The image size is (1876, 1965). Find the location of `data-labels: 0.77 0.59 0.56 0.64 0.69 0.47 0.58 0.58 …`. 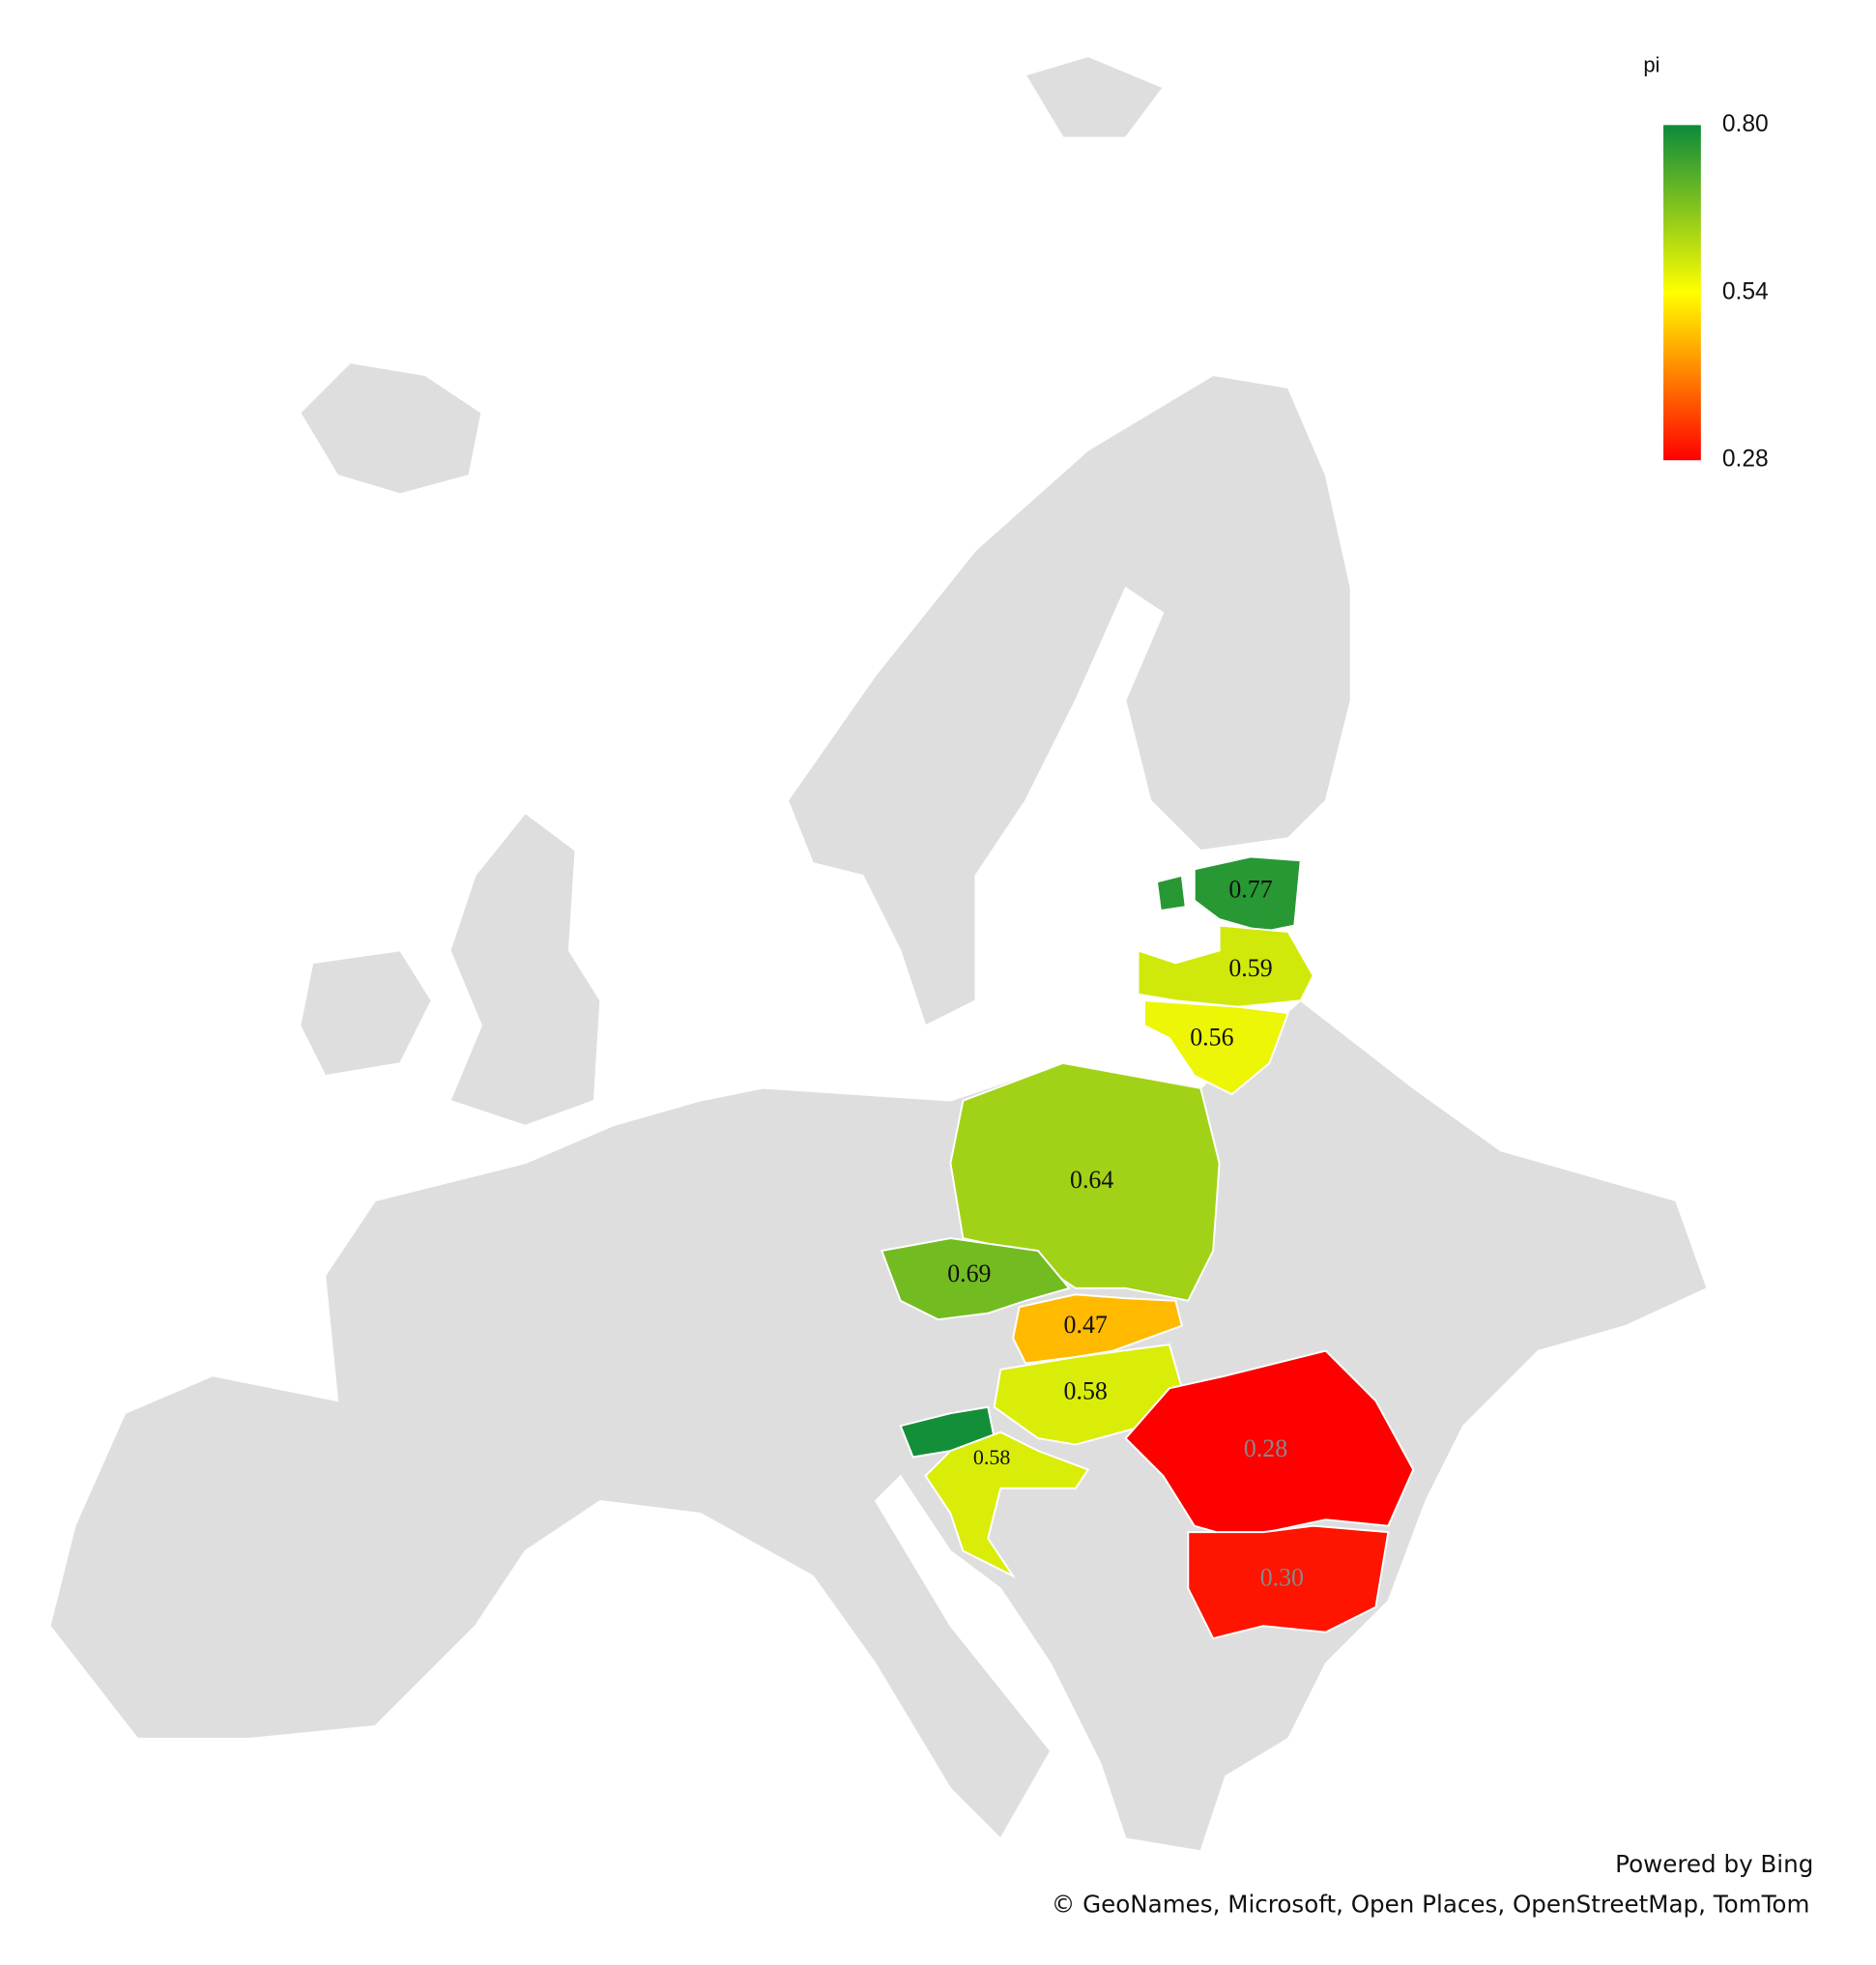

data-labels: 0.77 0.59 0.56 0.64 0.69 0.47 0.58 0.58 … is located at coordinates (1125, 1234).